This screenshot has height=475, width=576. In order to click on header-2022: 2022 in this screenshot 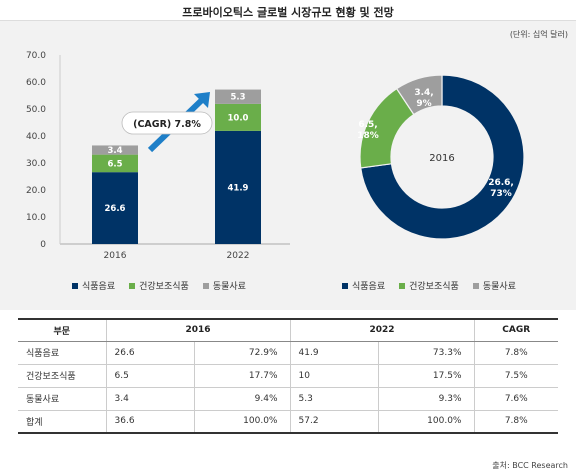, I will do `click(381, 330)`.